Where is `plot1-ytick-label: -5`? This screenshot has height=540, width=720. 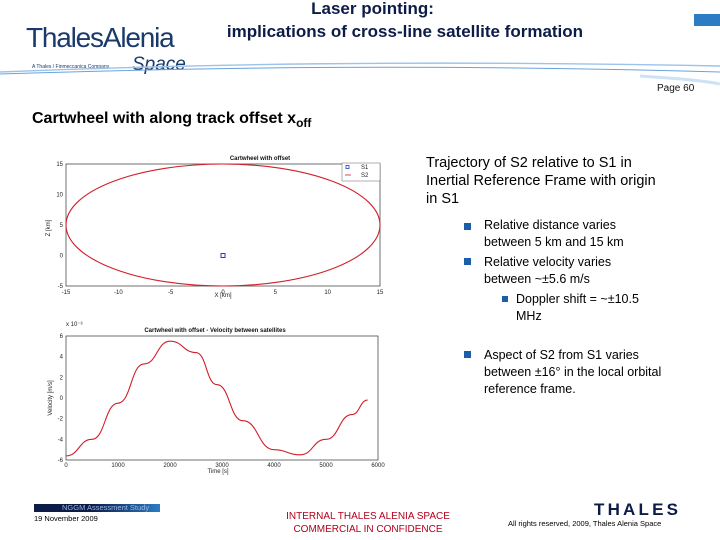 plot1-ytick-label: -5 is located at coordinates (61, 287).